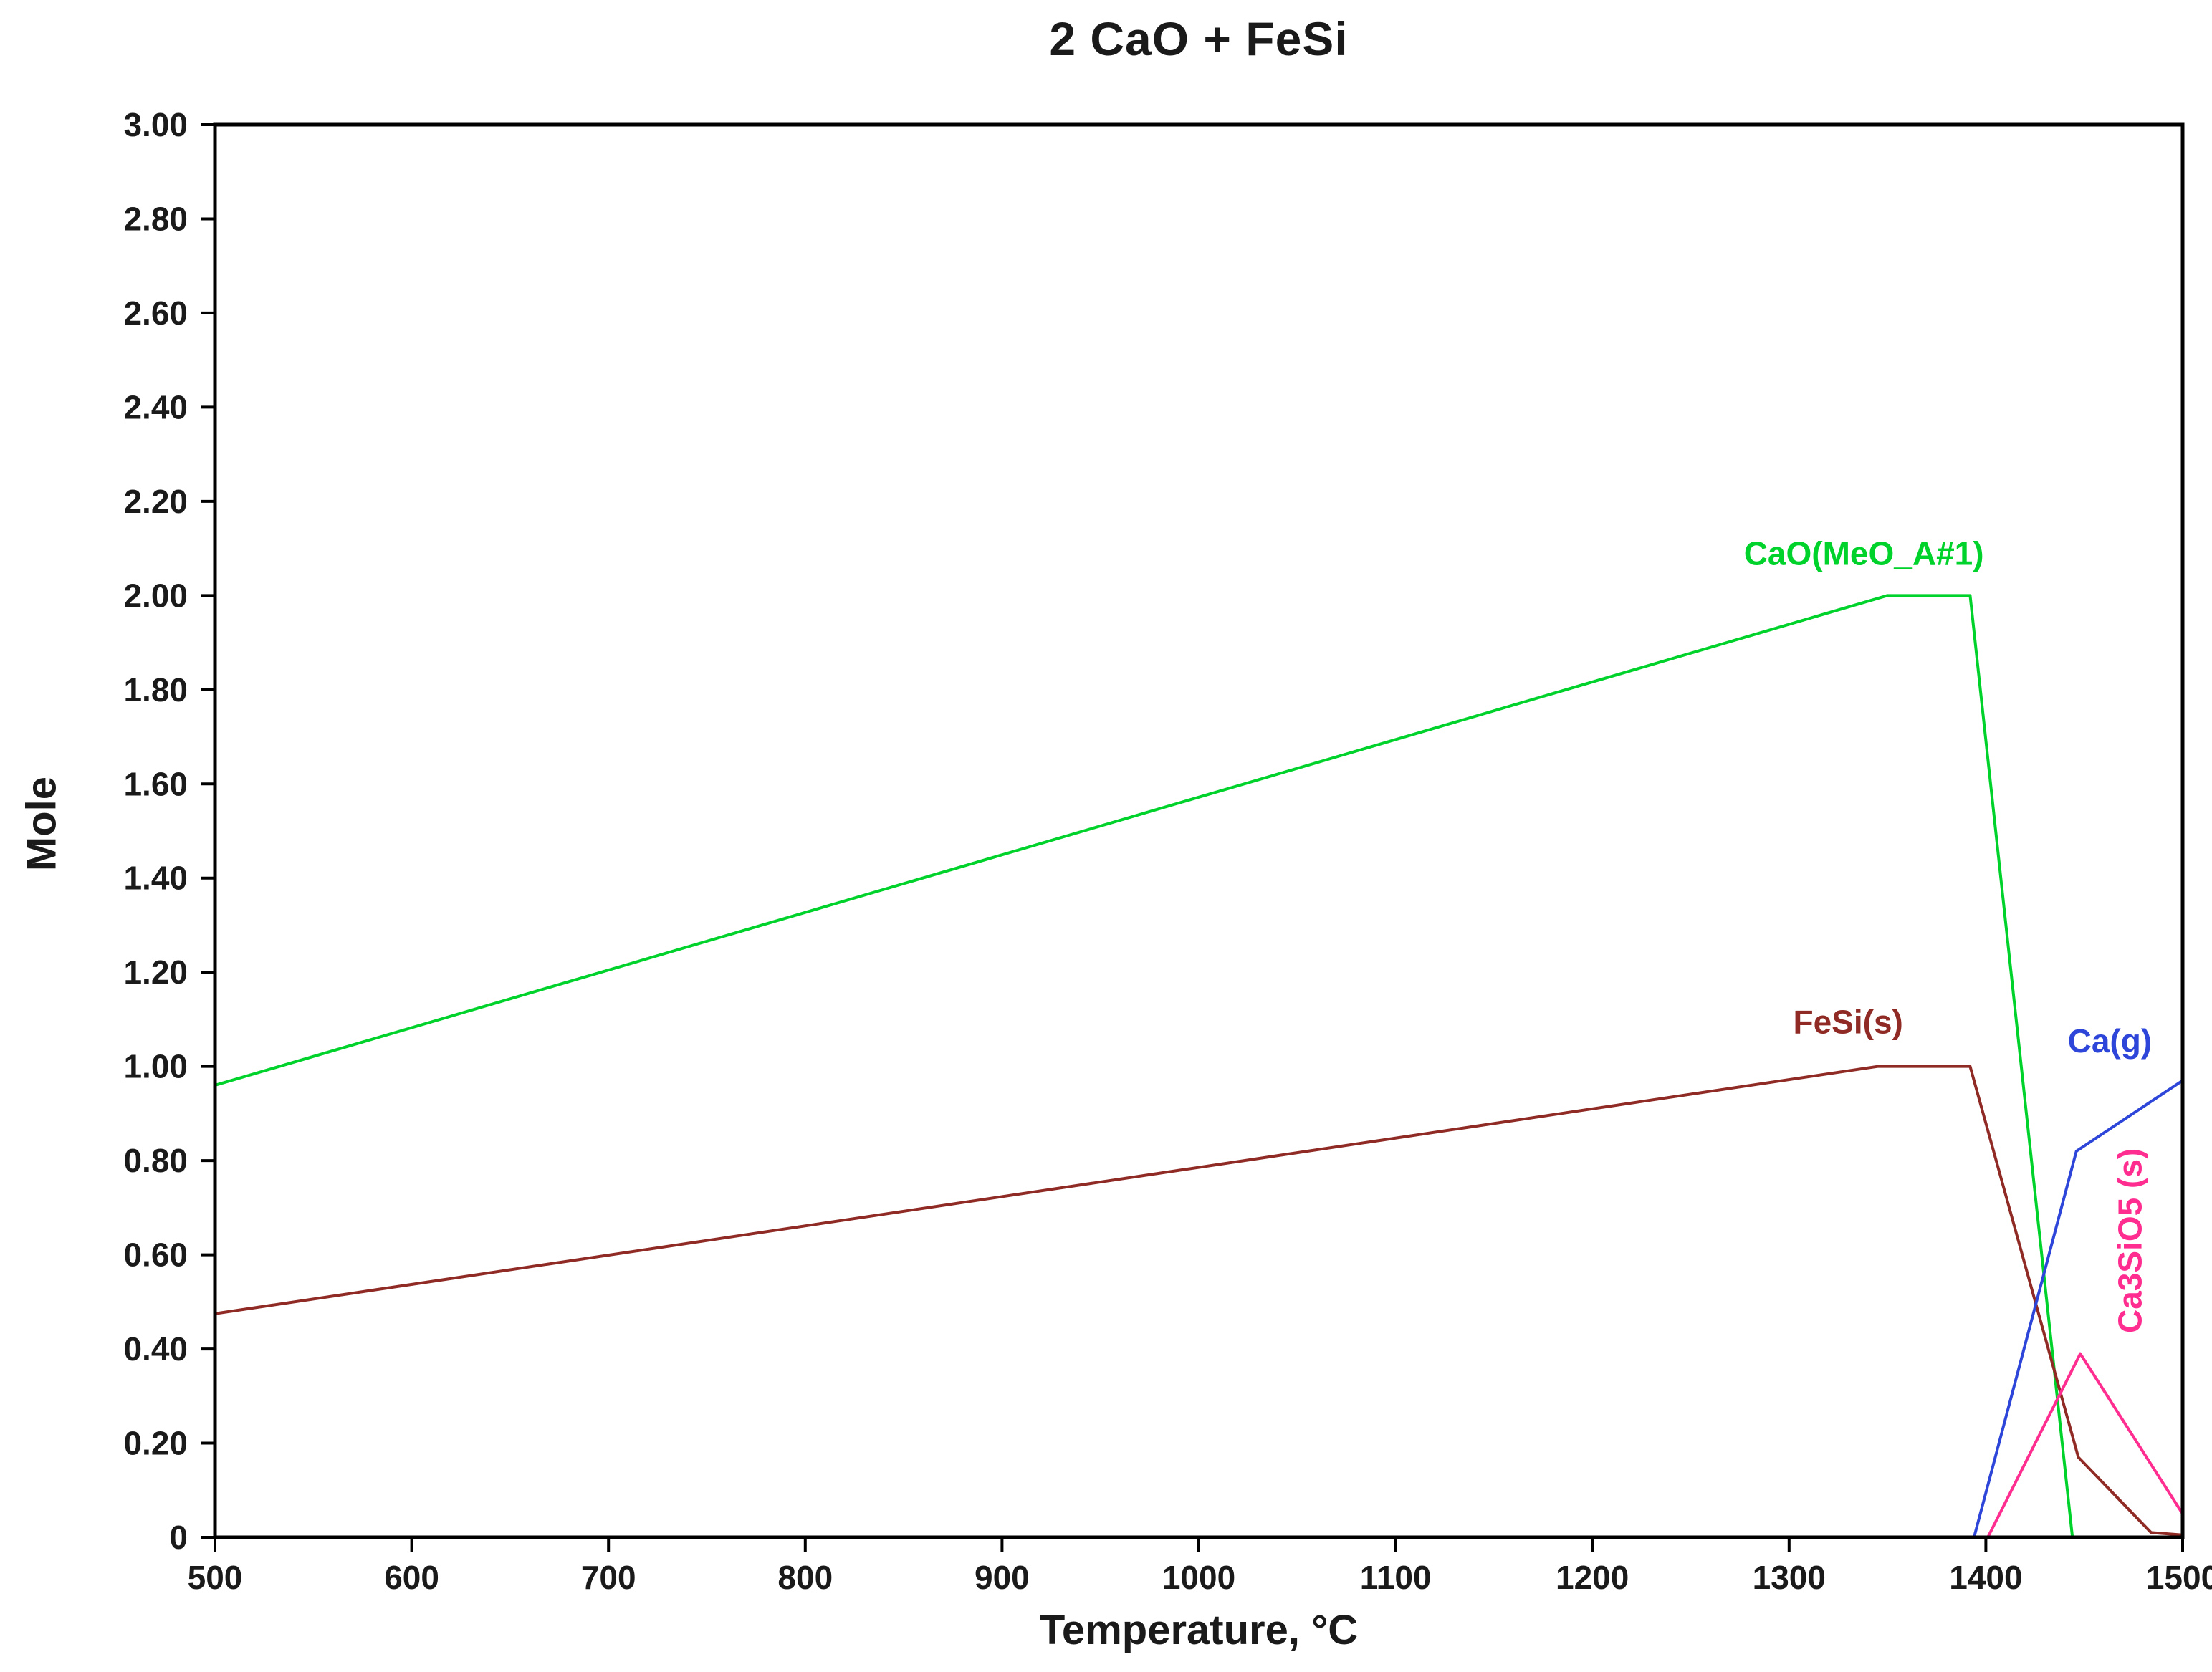  I want to click on chart-title: 2 CaO + FeSi, so click(1199, 38).